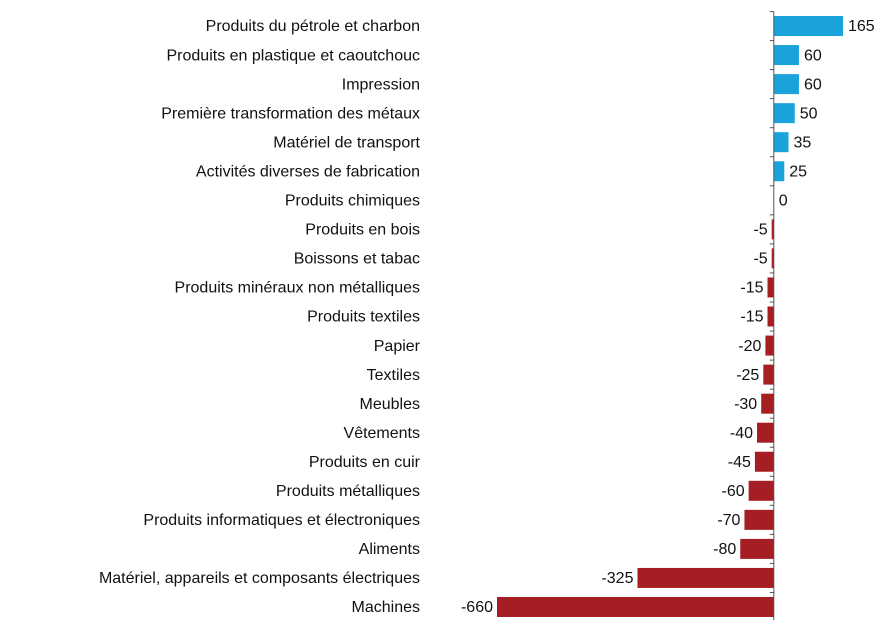  Describe the element at coordinates (397, 346) in the screenshot. I see `category-label: Papier` at that location.